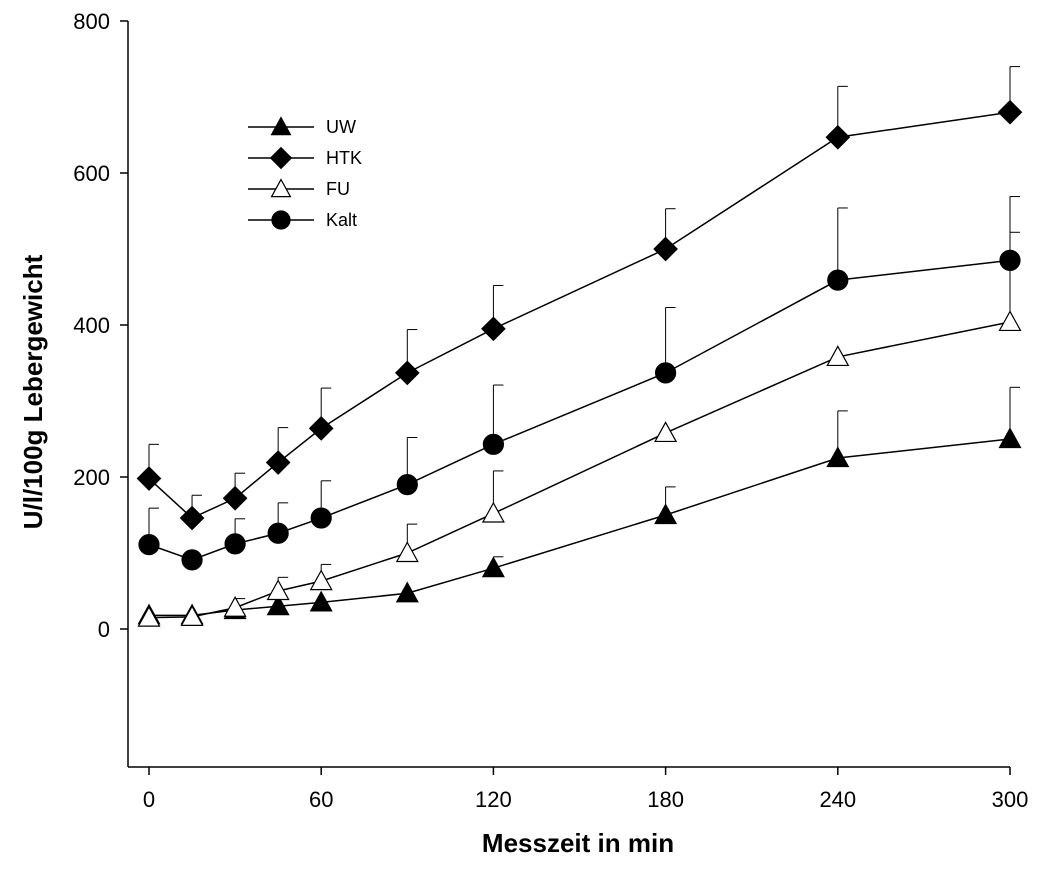  Describe the element at coordinates (493, 799) in the screenshot. I see `x-tick-label: 120` at that location.